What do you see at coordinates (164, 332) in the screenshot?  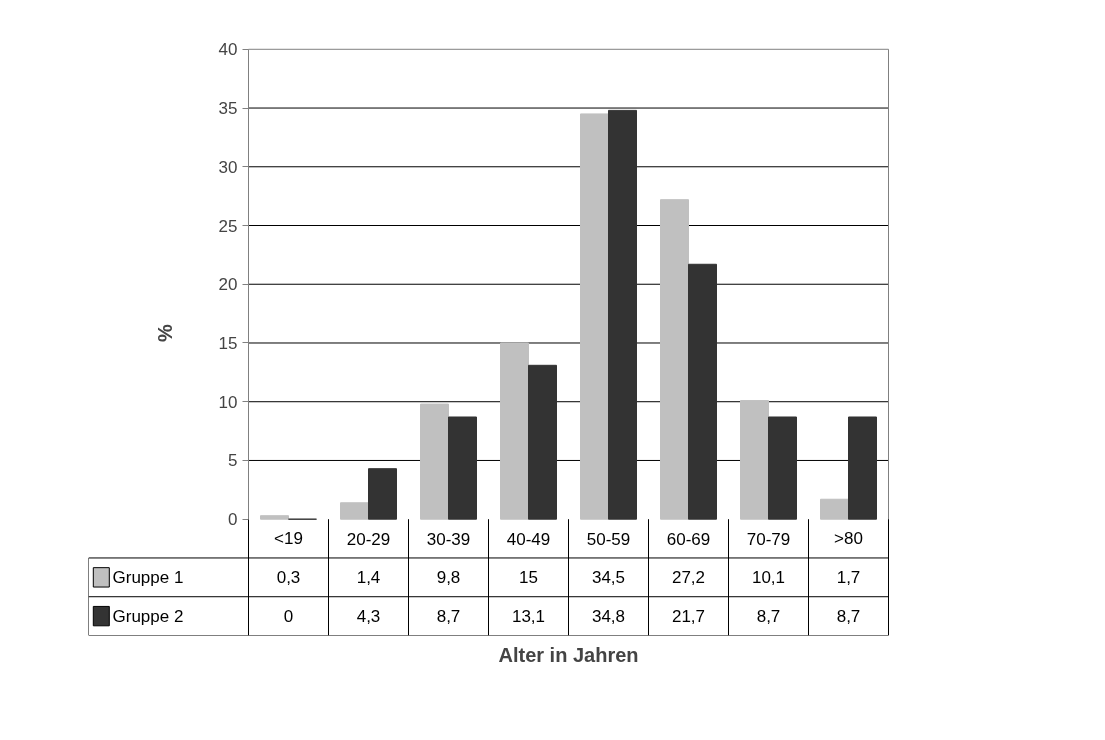 I see `y-axis-title: %` at bounding box center [164, 332].